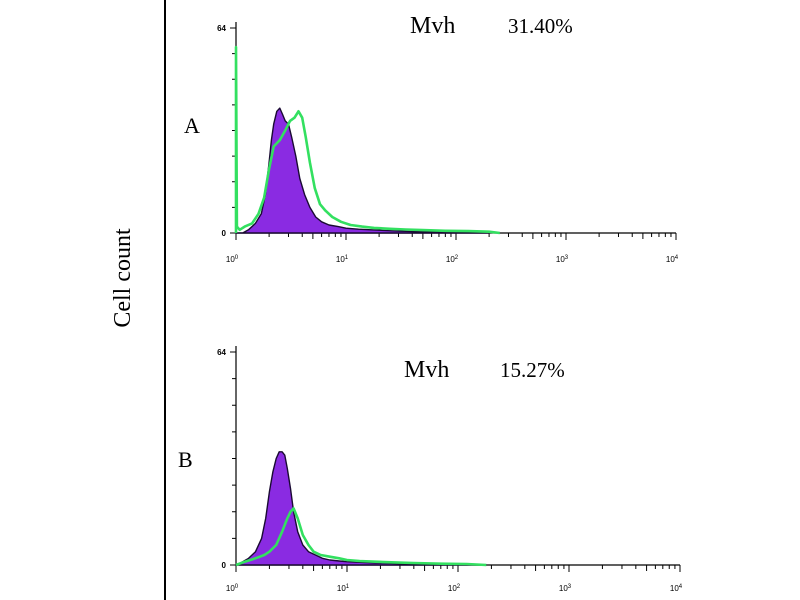 The width and height of the screenshot is (800, 600). What do you see at coordinates (532, 370) in the screenshot?
I see `panel-b-percent: 15.27%` at bounding box center [532, 370].